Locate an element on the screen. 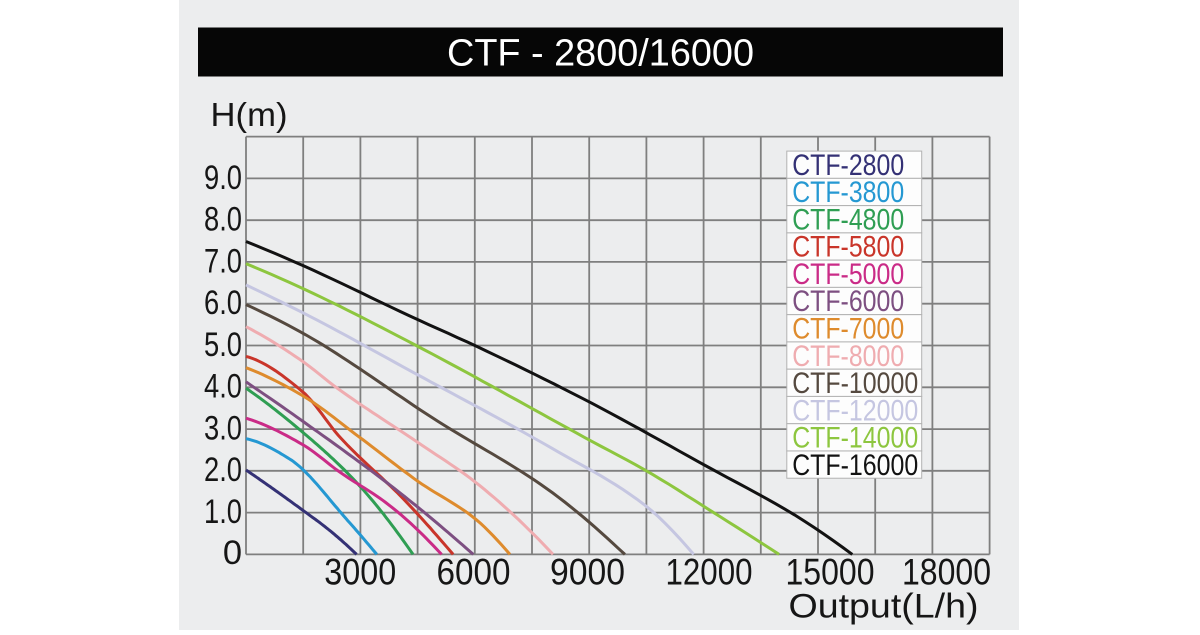 The height and width of the screenshot is (635, 1200). svg-text: H(m) is located at coordinates (249, 114).